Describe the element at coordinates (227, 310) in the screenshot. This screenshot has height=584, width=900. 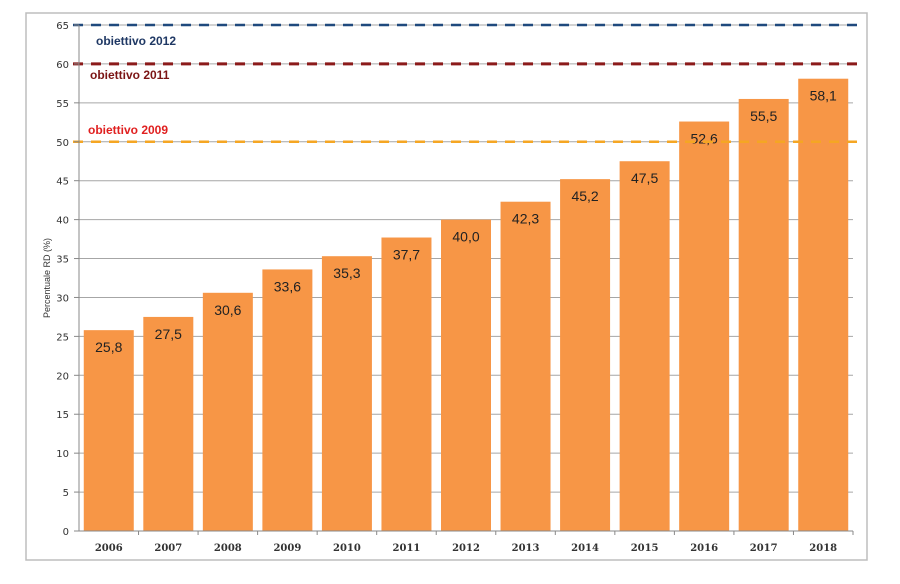
I see `data-label: 30,6` at that location.